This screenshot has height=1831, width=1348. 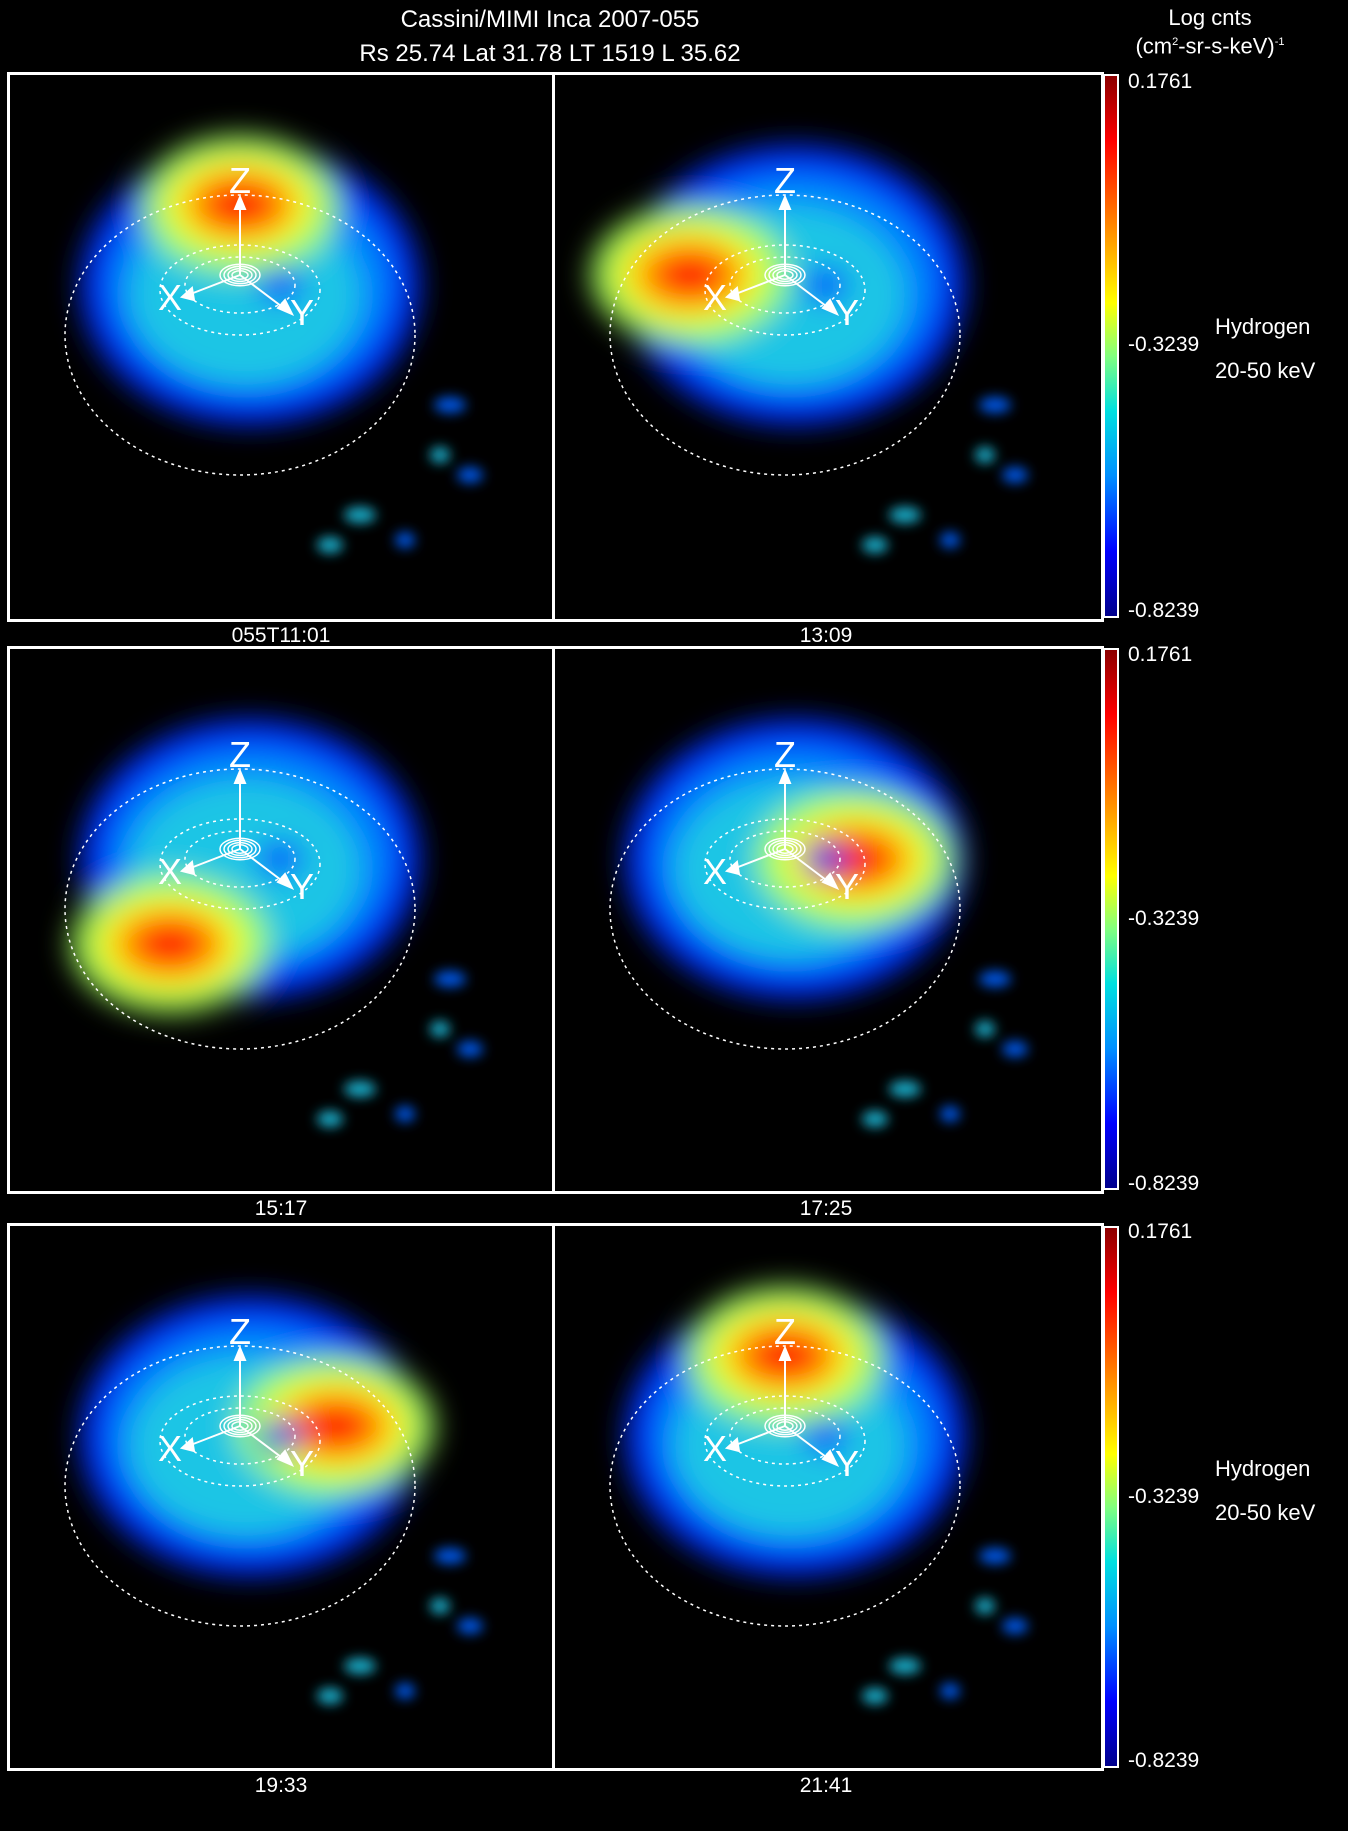 What do you see at coordinates (1164, 1496) in the screenshot?
I see `colorbar-3-mid: -0.3239` at bounding box center [1164, 1496].